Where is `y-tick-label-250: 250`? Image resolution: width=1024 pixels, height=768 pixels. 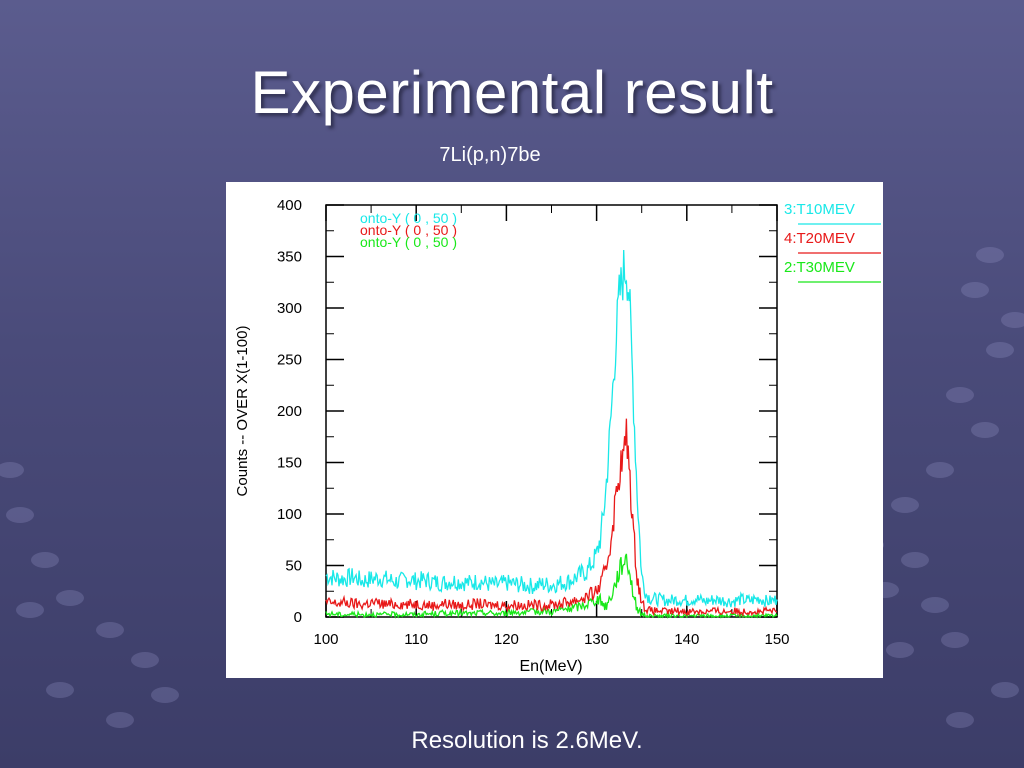
y-tick-label-250: 250 is located at coordinates (289, 360).